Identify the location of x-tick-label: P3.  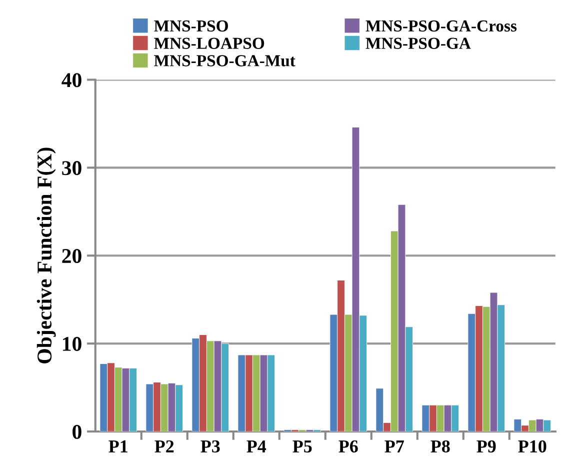
(210, 446).